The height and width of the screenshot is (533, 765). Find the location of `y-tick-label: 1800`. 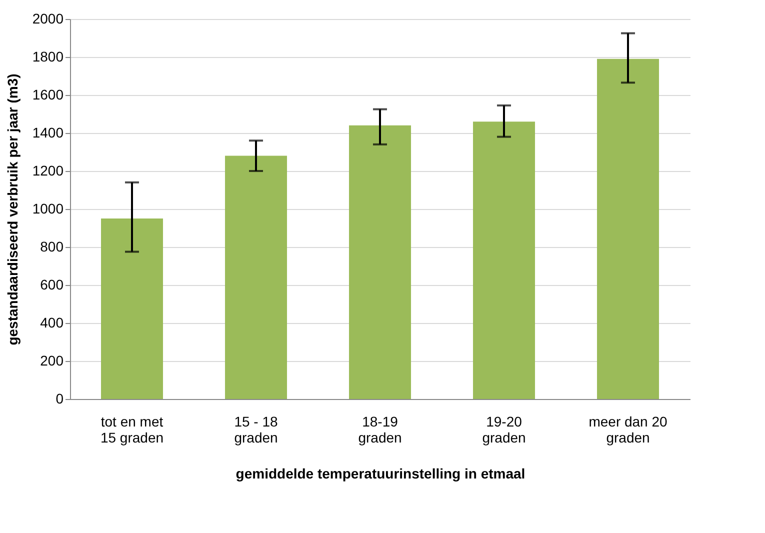

y-tick-label: 1800 is located at coordinates (48, 56).